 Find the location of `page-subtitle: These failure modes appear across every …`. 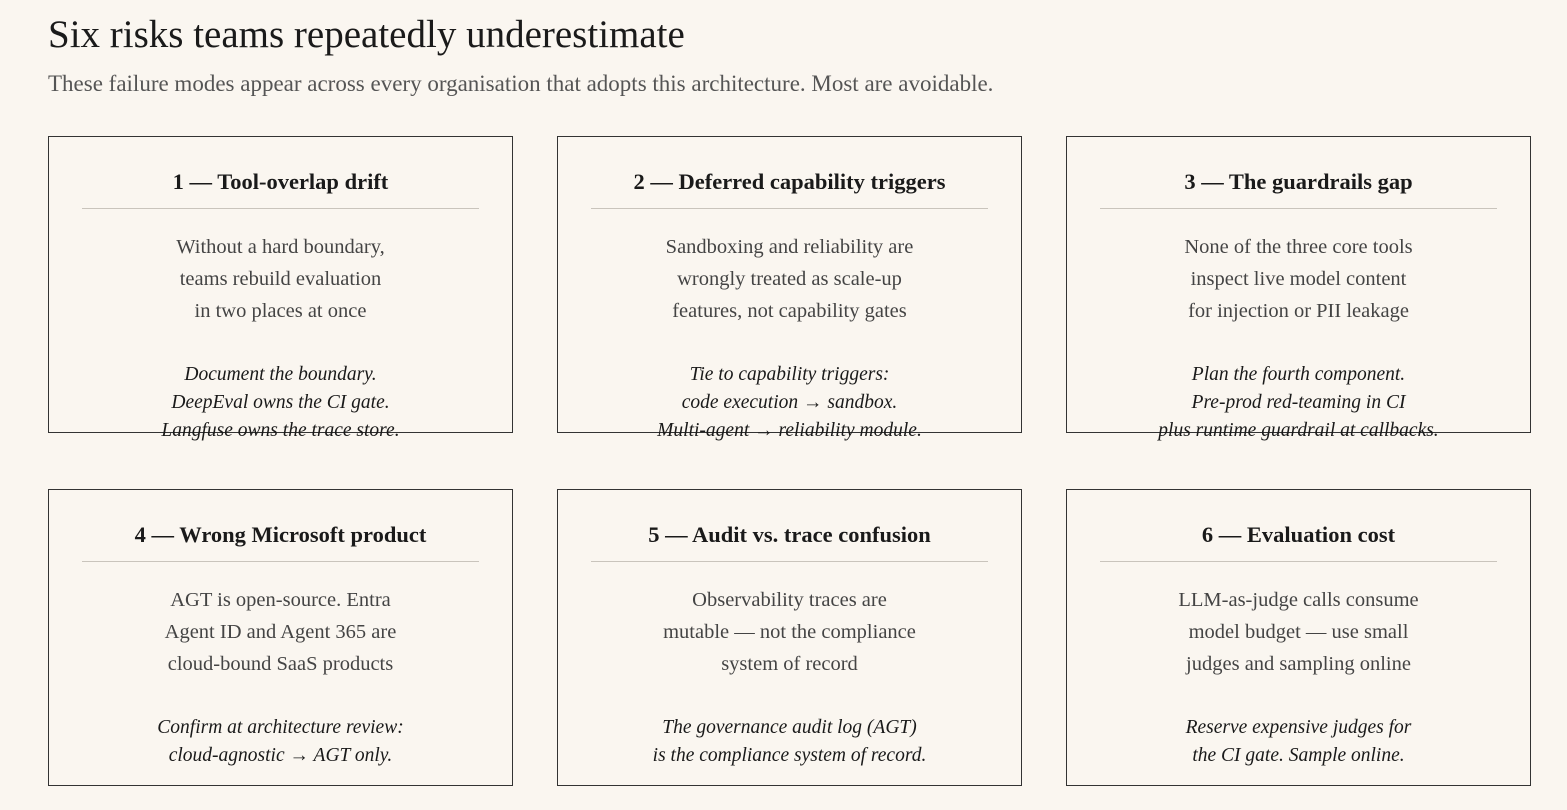

page-subtitle: These failure modes appear across every … is located at coordinates (521, 83).